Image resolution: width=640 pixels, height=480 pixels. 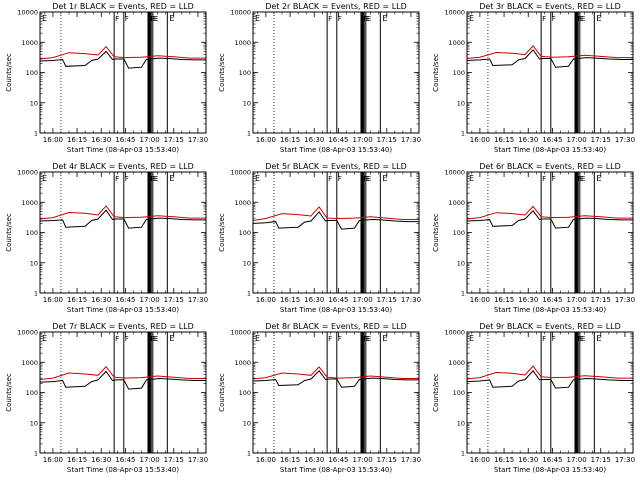 I want to click on x-axis-label: Start Time (08-Apr-03 15:53:40), so click(x=336, y=150).